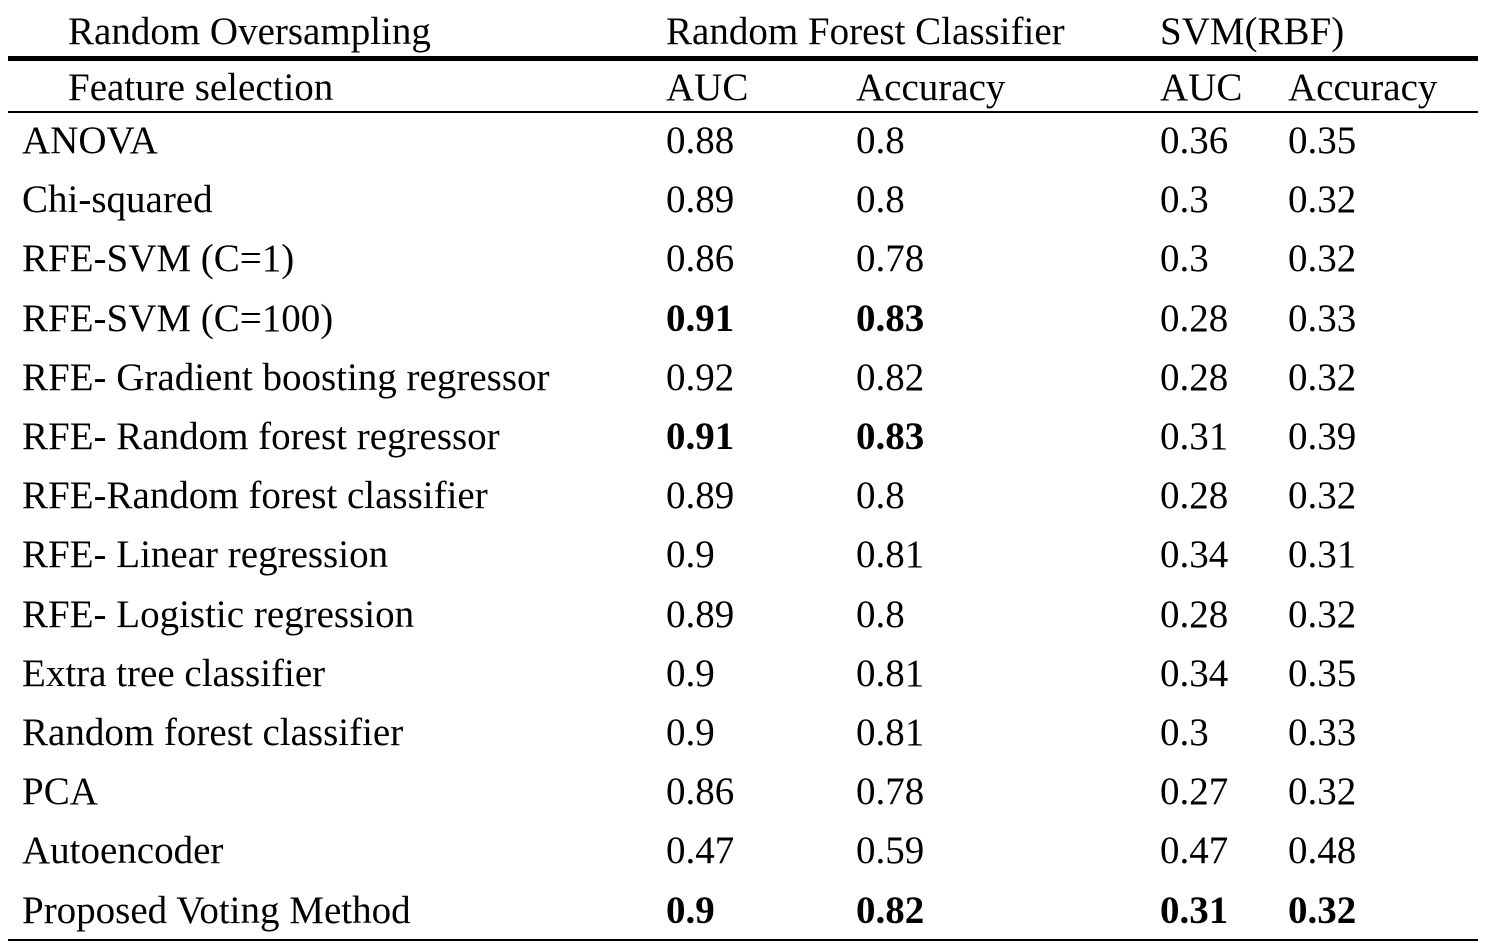 The height and width of the screenshot is (943, 1490). Describe the element at coordinates (745, 673) in the screenshot. I see `table-row: Extra tree classifier 0.9 0.81 0.34 0.35` at that location.